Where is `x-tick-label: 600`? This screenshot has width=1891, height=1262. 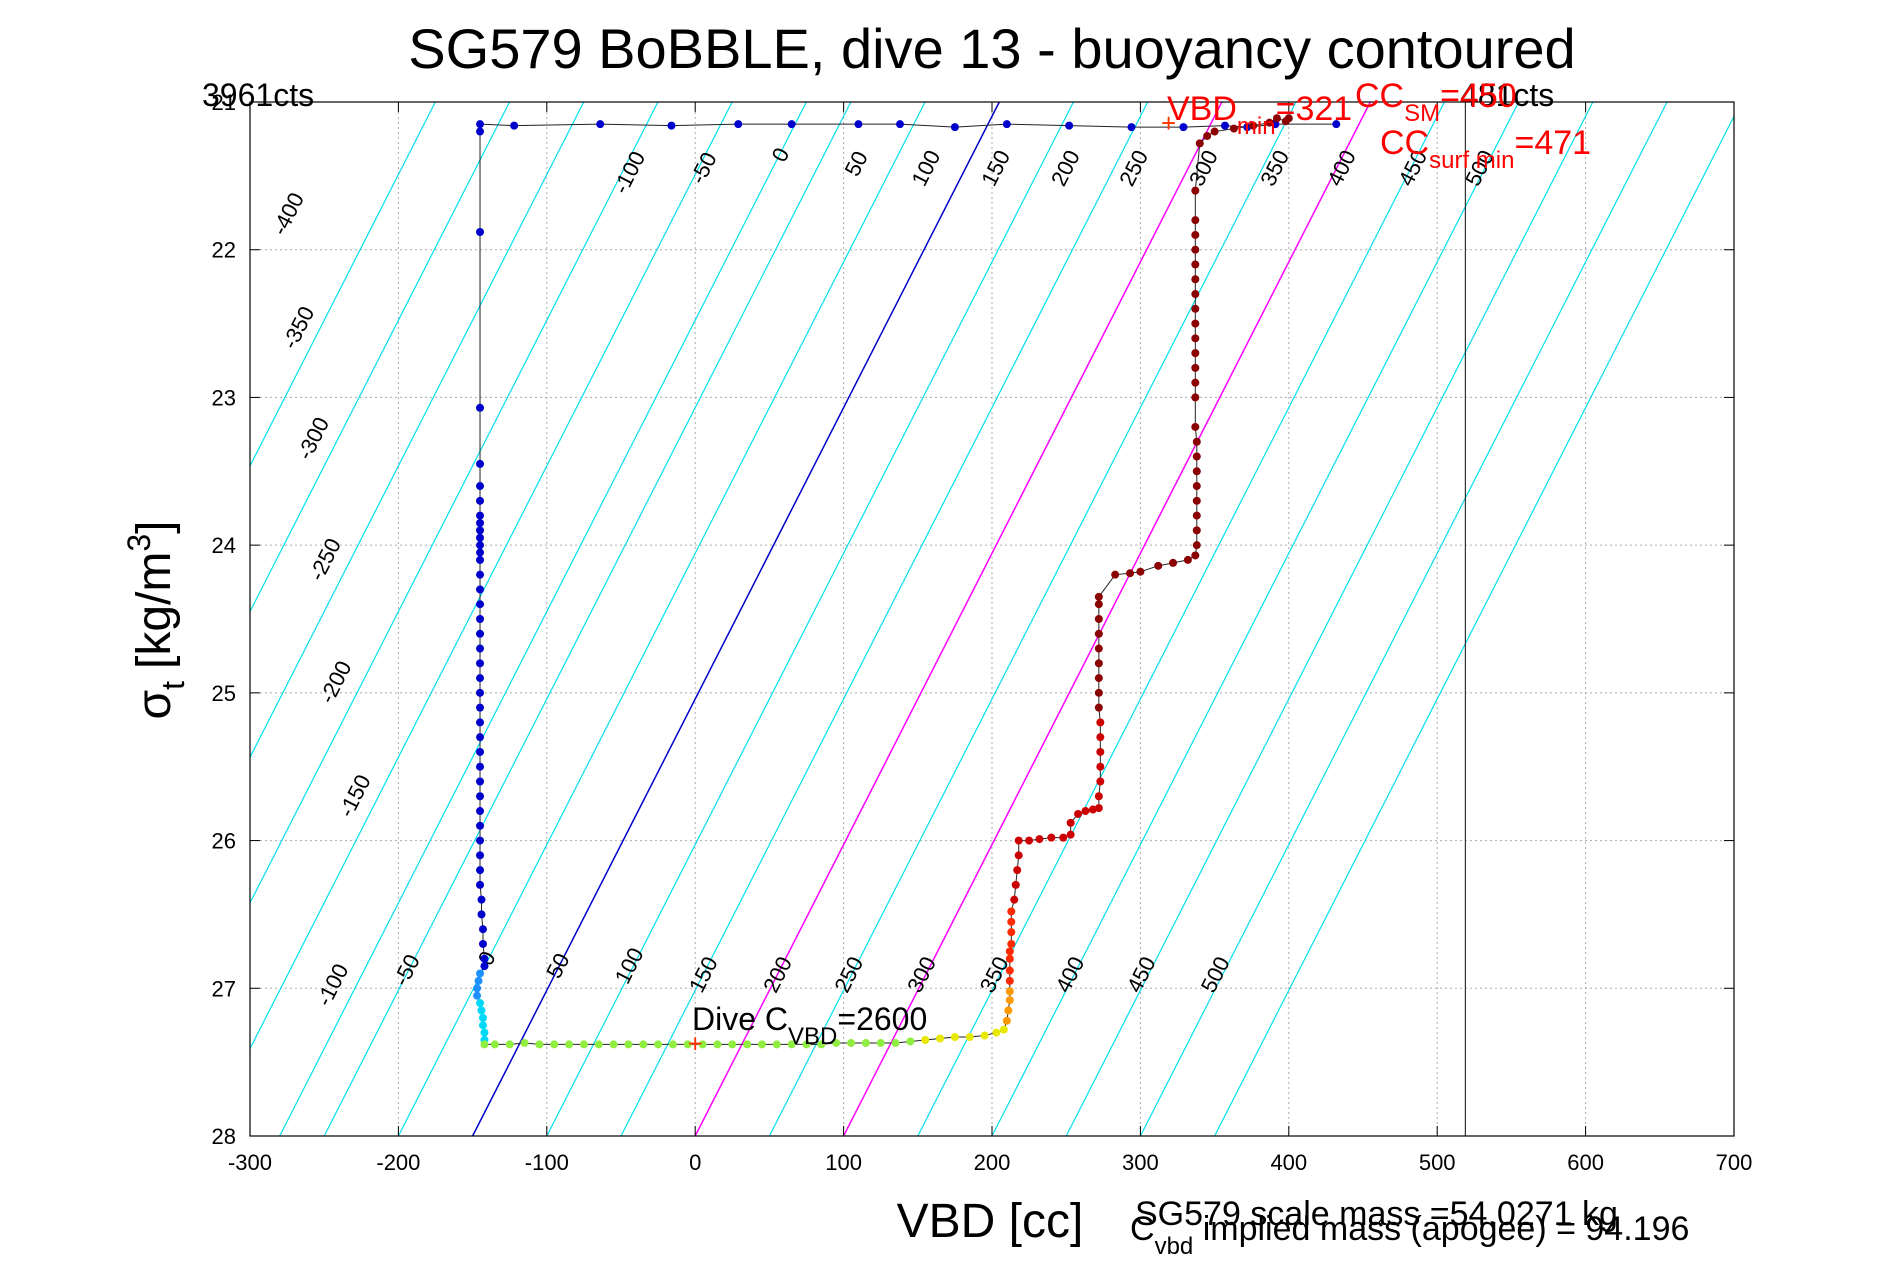 x-tick-label: 600 is located at coordinates (1585, 1162).